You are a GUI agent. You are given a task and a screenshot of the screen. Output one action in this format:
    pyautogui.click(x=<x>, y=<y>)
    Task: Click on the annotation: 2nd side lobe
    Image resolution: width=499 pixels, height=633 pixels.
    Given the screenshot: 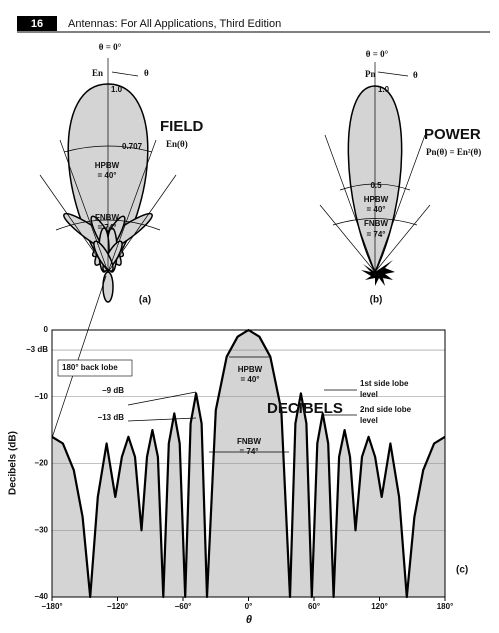 What is the action you would take?
    pyautogui.click(x=386, y=409)
    